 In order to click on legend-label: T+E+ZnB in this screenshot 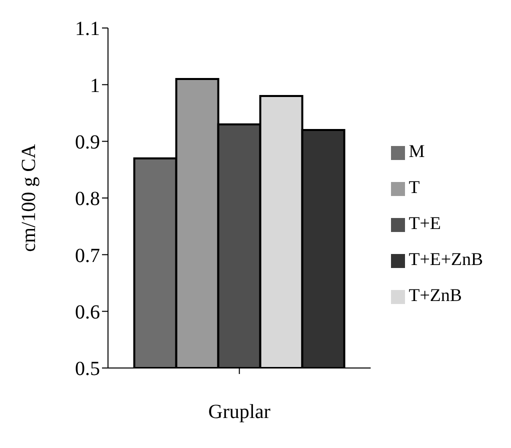, I will do `click(445, 259)`.